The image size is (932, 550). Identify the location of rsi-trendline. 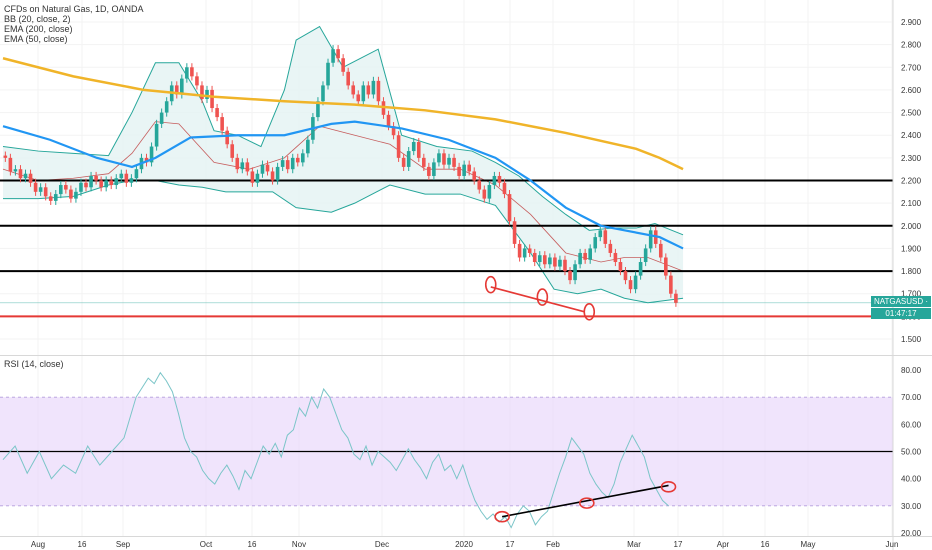
(585, 501).